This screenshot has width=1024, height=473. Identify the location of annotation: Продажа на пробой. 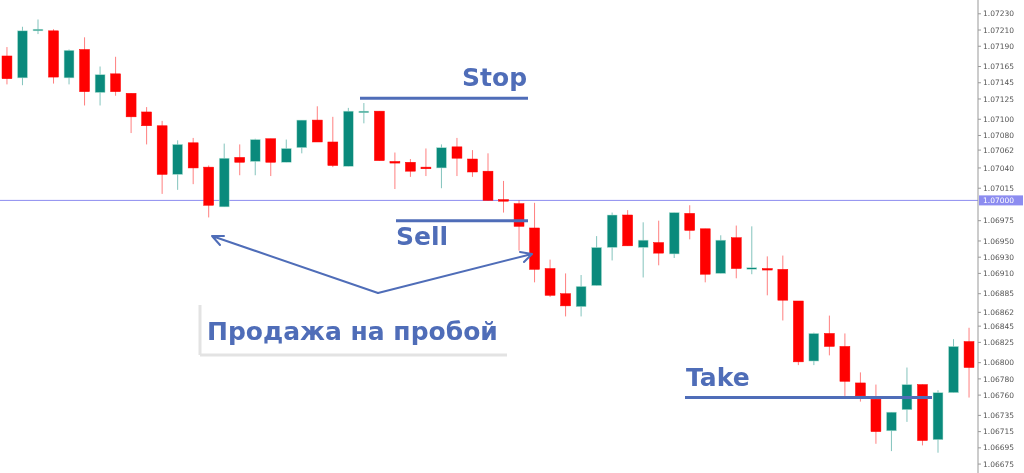
(352, 331).